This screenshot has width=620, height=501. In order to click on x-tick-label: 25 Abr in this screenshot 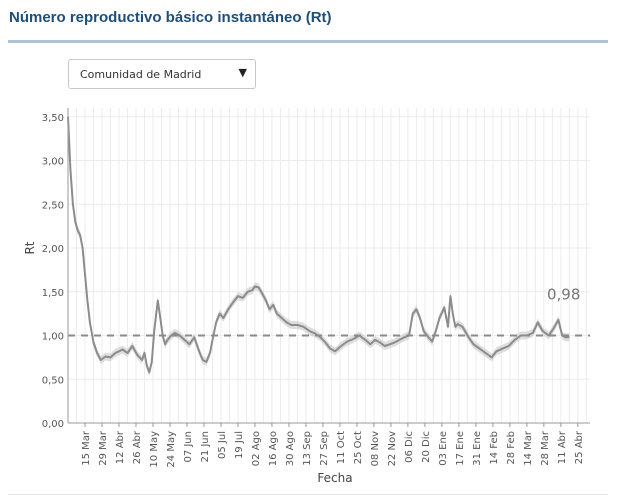, I will do `click(579, 447)`.